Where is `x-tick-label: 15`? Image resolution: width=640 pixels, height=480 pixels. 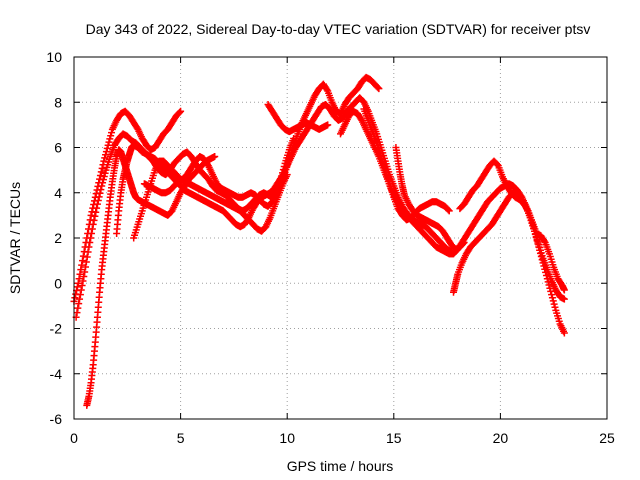
x-tick-label: 15 is located at coordinates (394, 438).